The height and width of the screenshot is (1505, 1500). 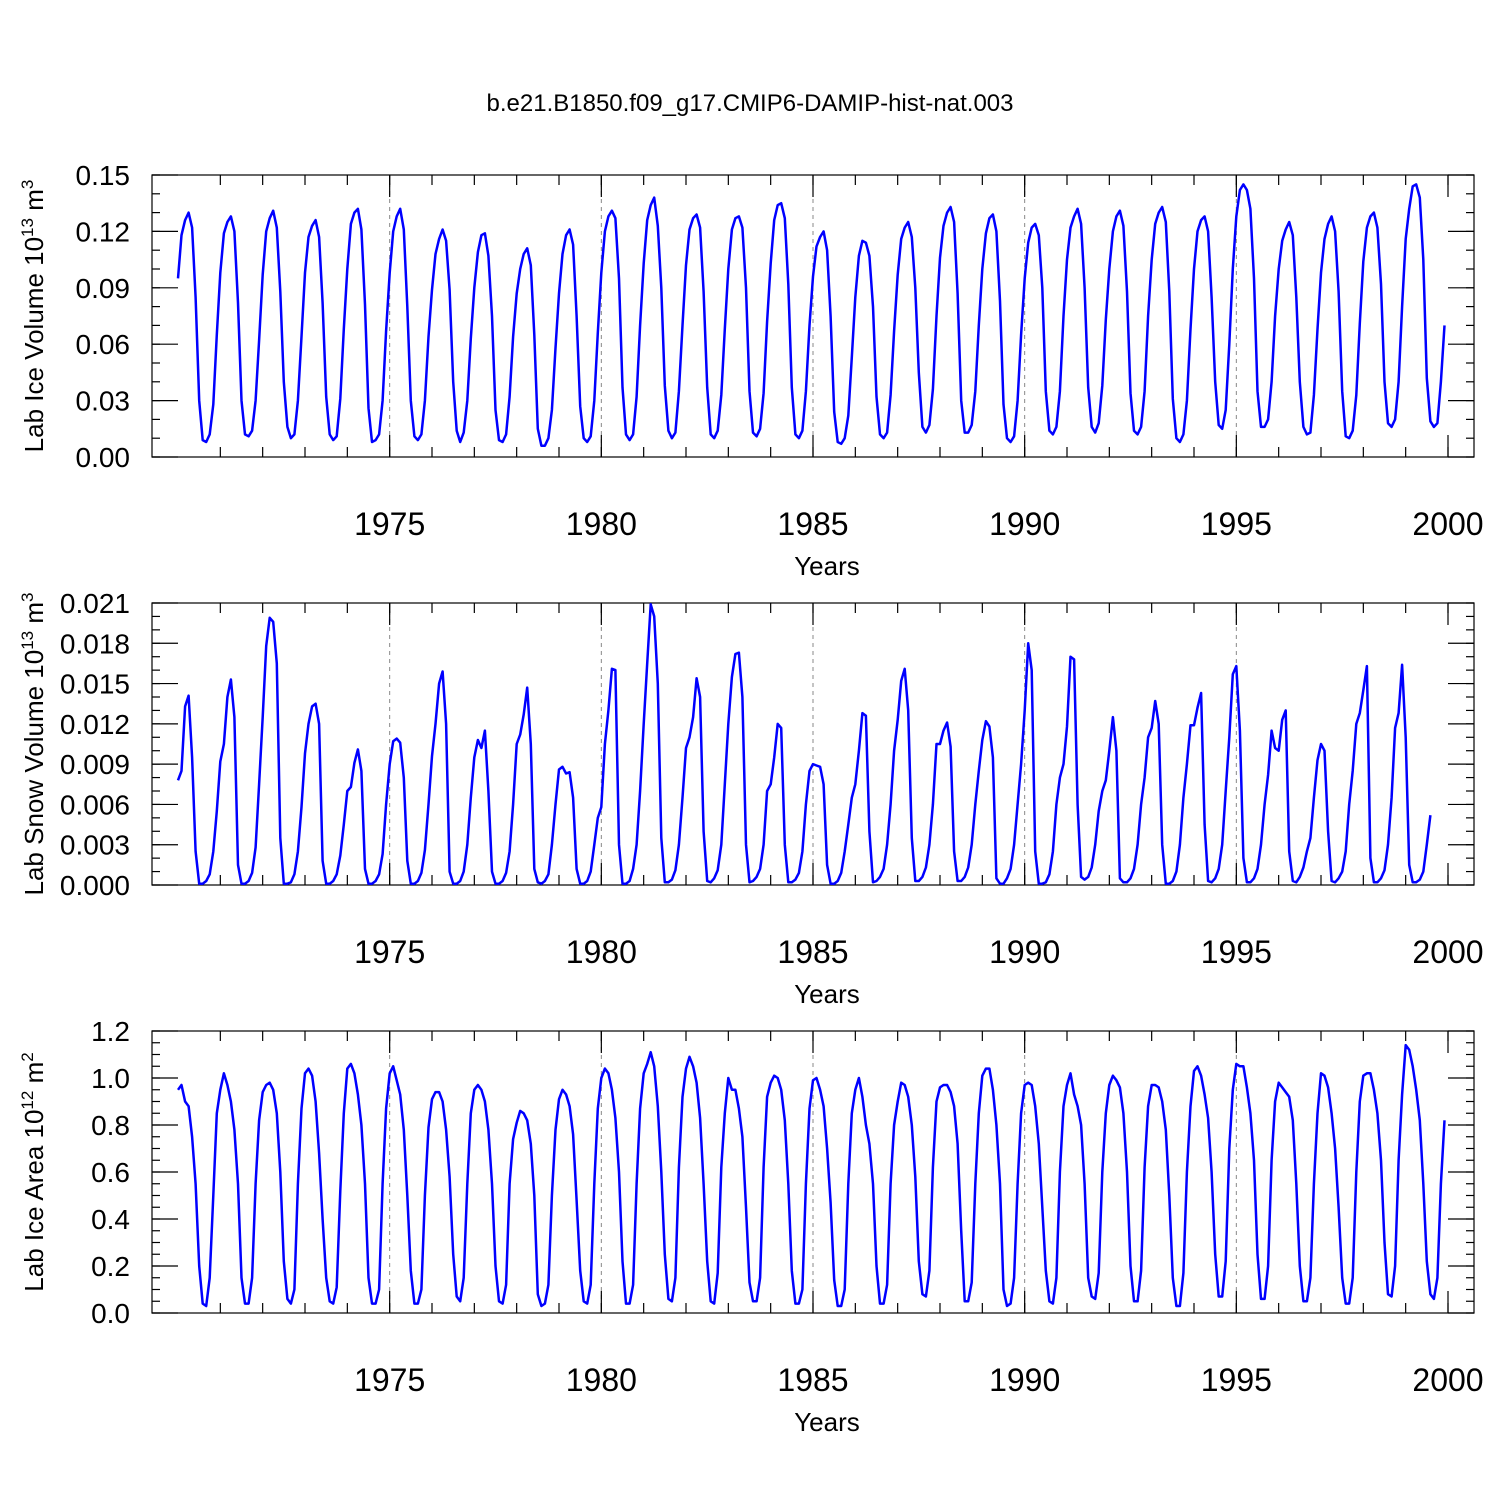 I want to click on y-tick-label: 0.00, so click(x=103, y=457).